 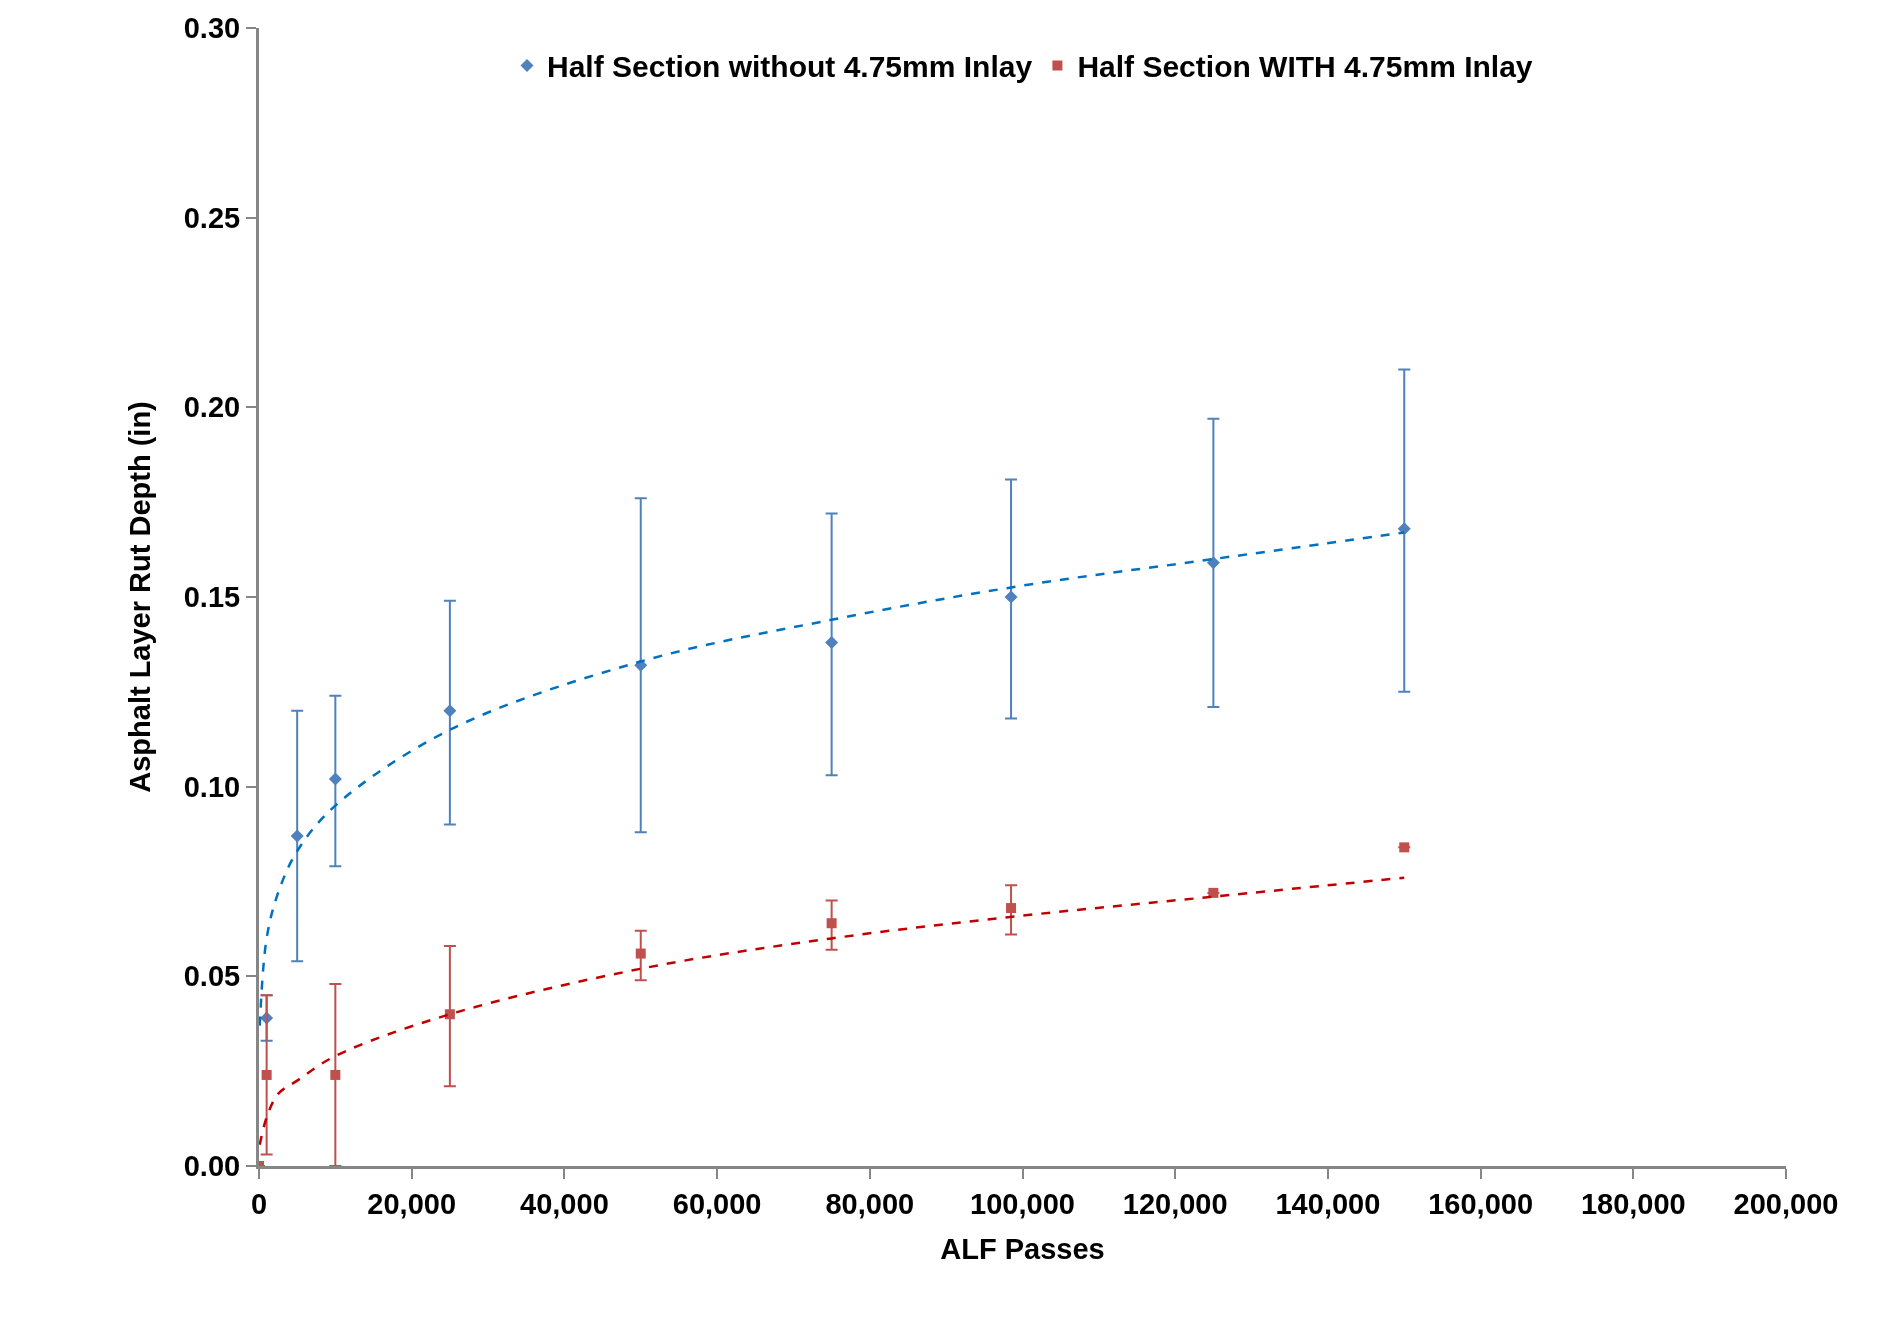 What do you see at coordinates (832, 1011) in the screenshot?
I see `line-series` at bounding box center [832, 1011].